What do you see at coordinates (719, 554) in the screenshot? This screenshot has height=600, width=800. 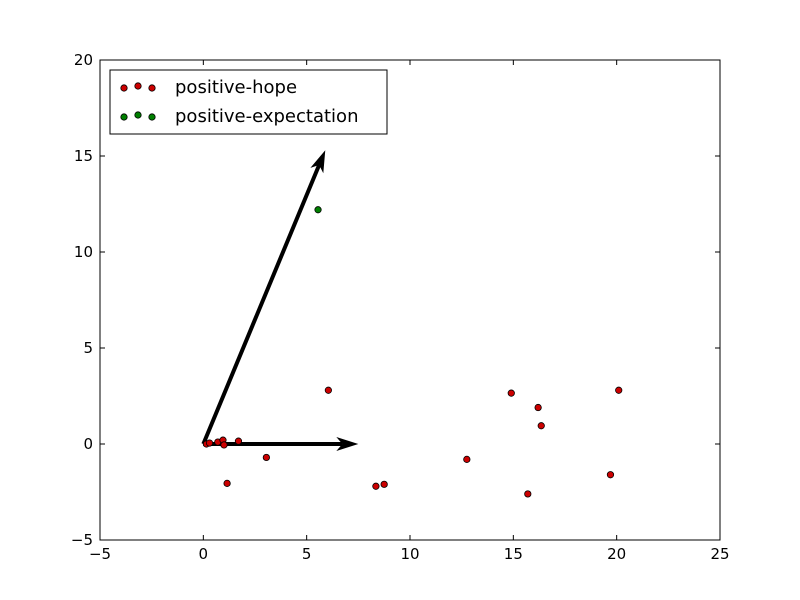 I see `x-tick-label: 25` at bounding box center [719, 554].